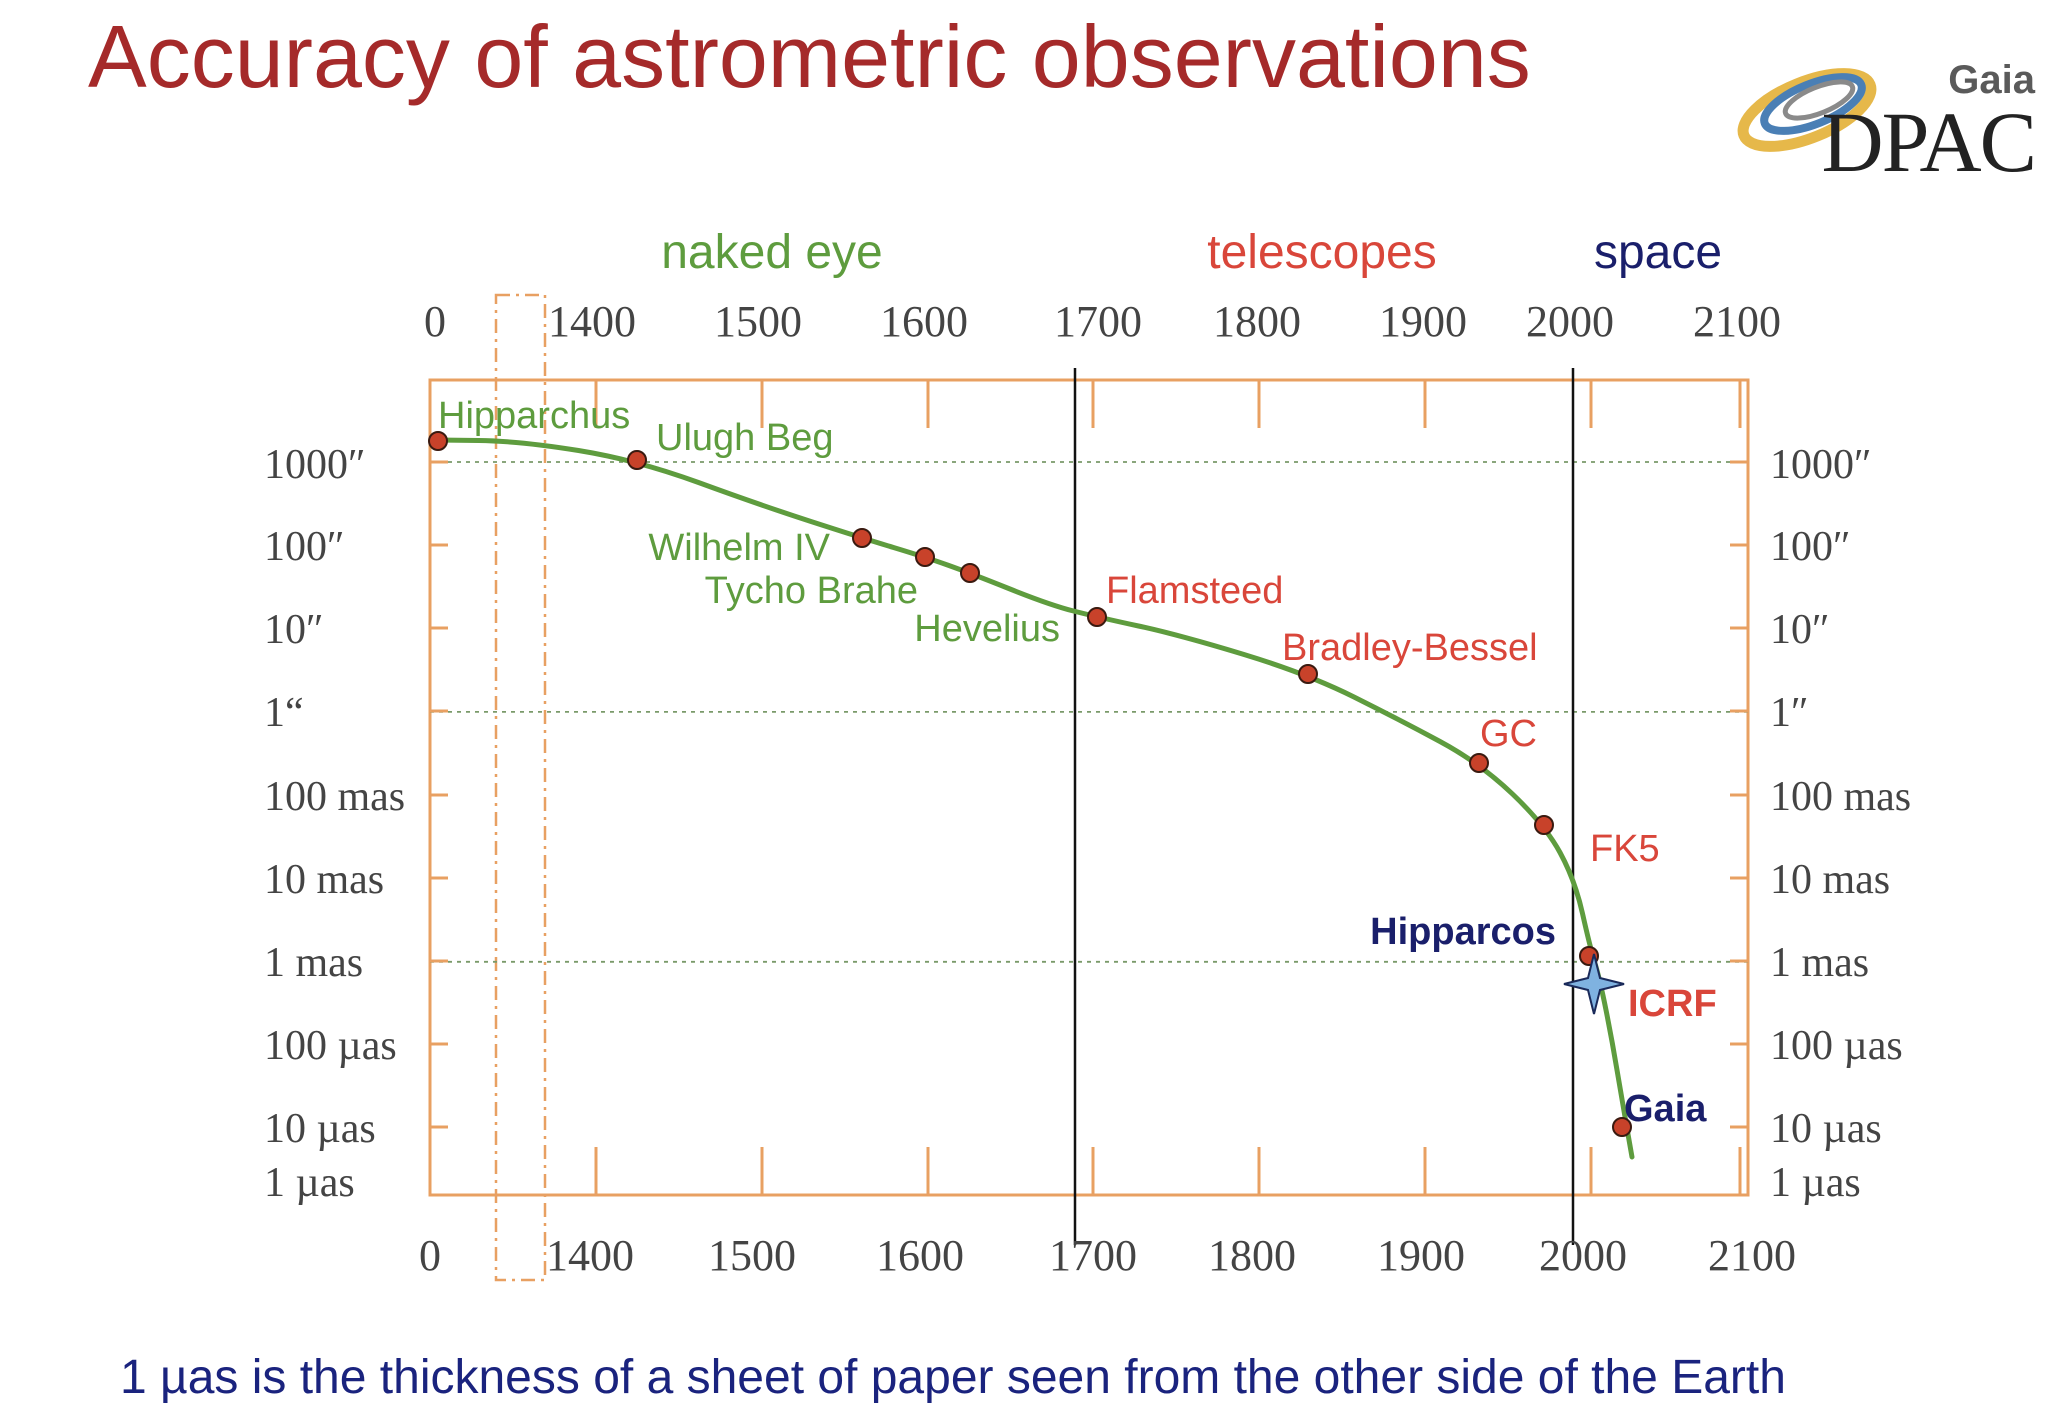  I want to click on data-point-label: Hipparcos, so click(1463, 932).